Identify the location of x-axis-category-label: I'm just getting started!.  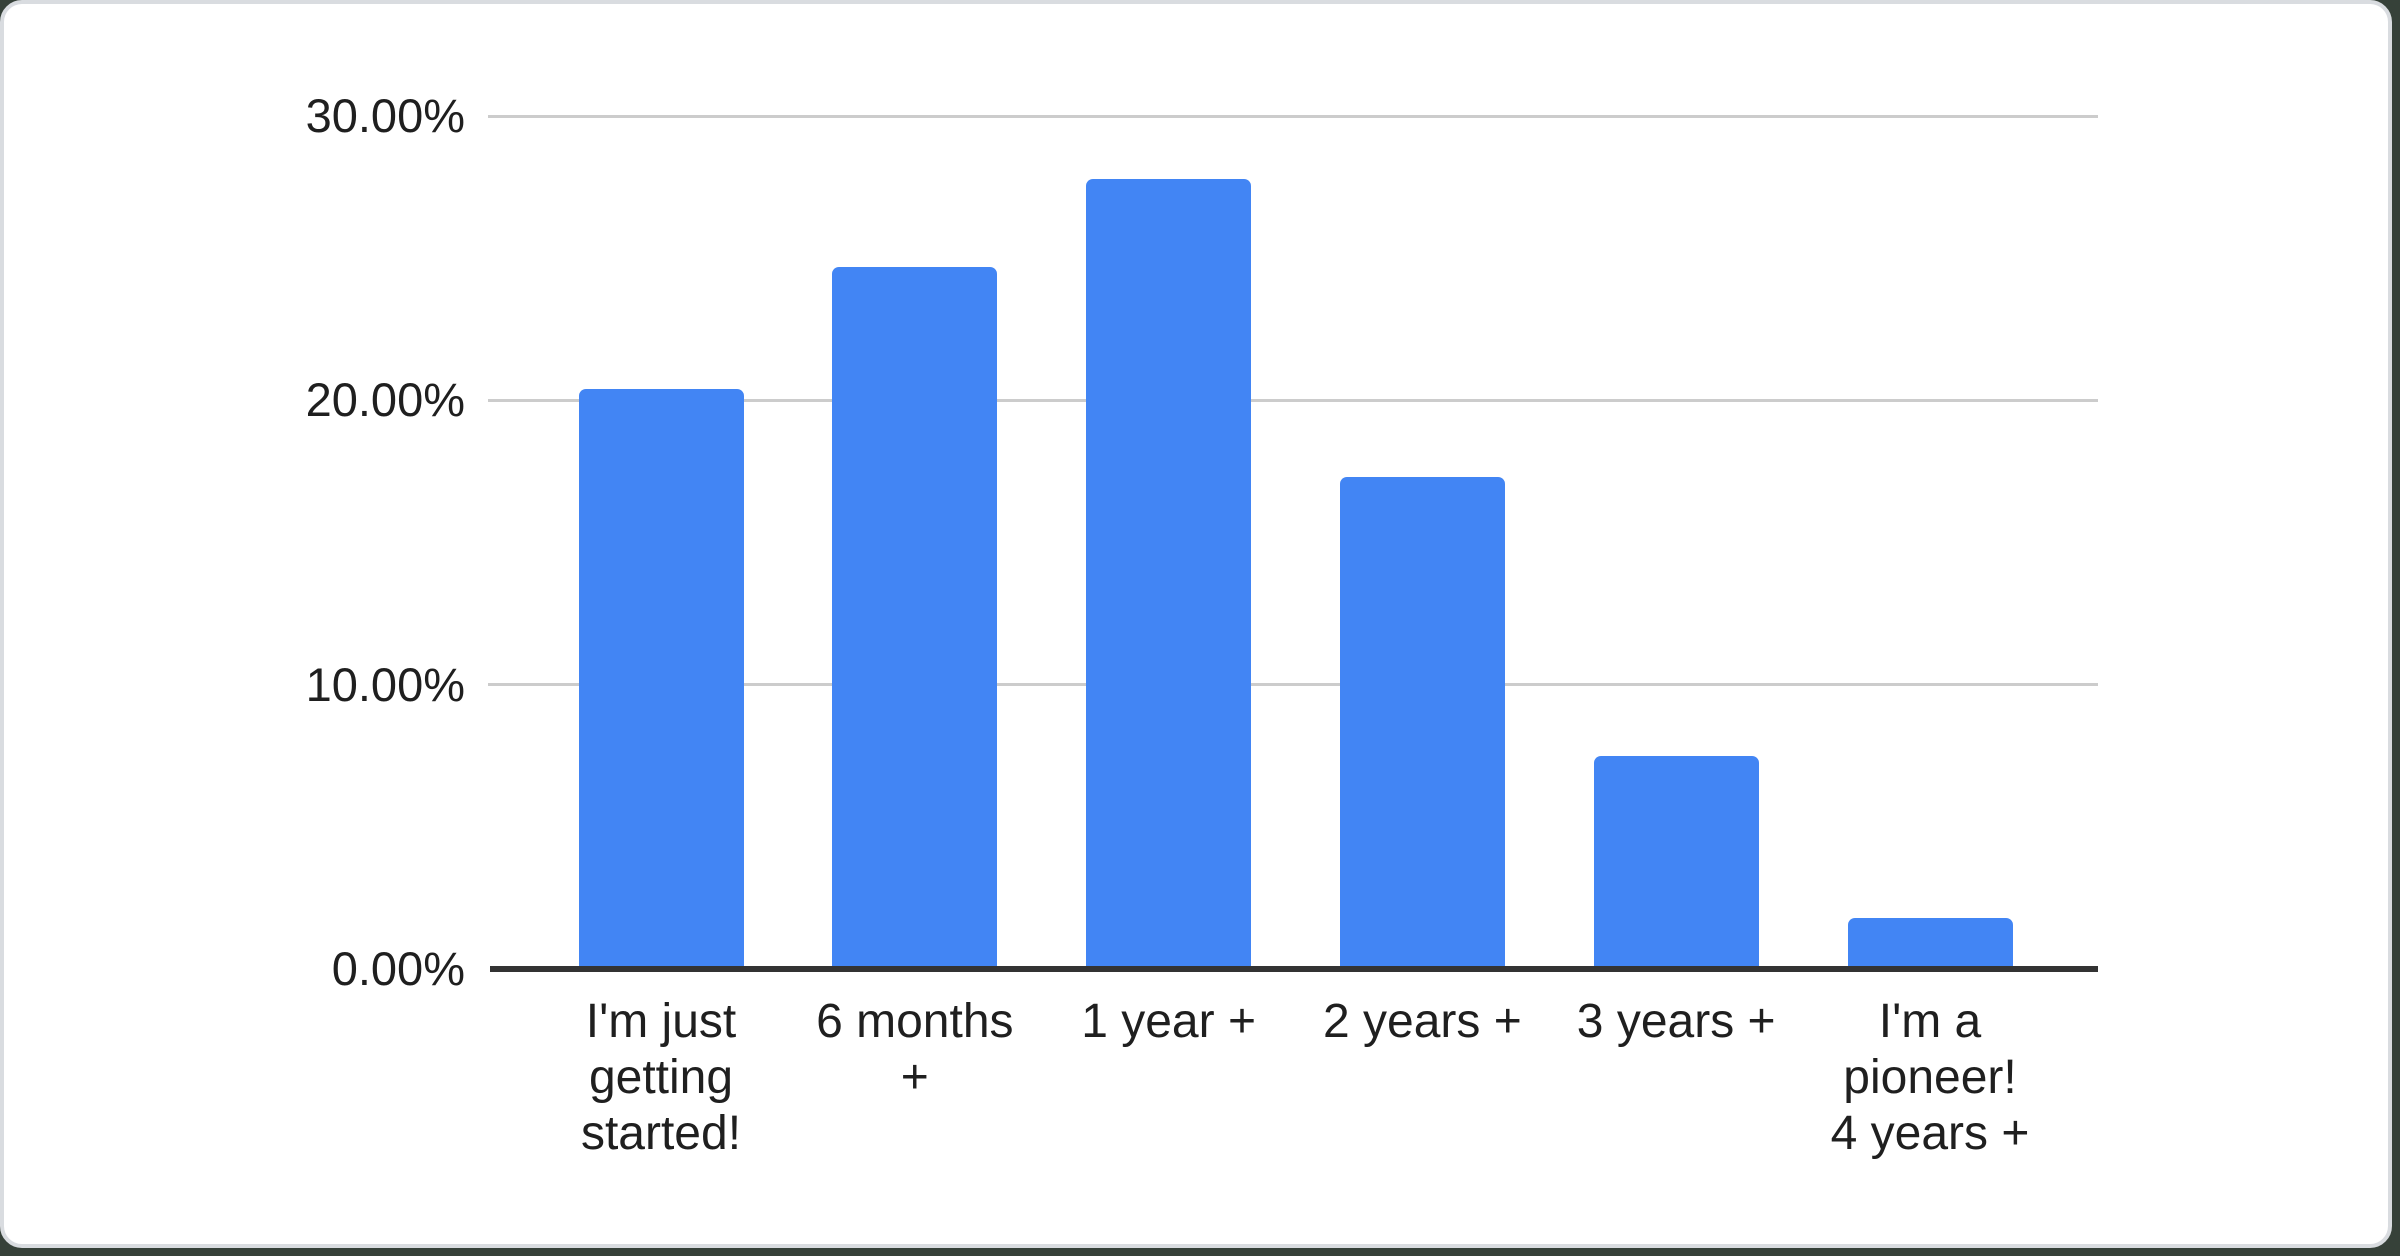
(661, 1078).